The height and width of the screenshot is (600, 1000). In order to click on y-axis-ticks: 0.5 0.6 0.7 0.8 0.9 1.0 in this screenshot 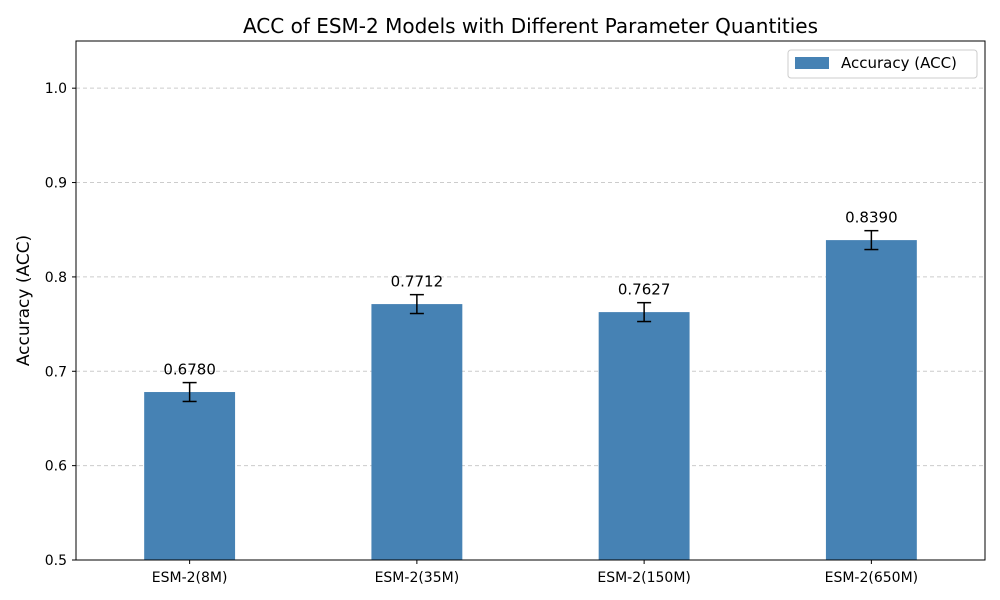, I will do `click(60, 325)`.